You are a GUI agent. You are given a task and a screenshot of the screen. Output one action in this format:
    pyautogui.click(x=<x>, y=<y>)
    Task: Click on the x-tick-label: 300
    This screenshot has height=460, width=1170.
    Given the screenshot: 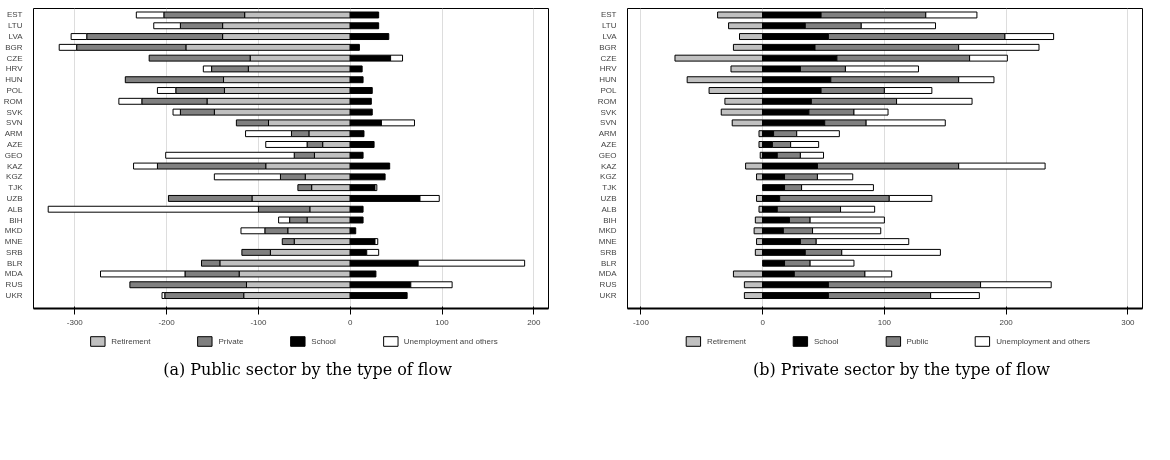 What is the action you would take?
    pyautogui.click(x=1128, y=322)
    